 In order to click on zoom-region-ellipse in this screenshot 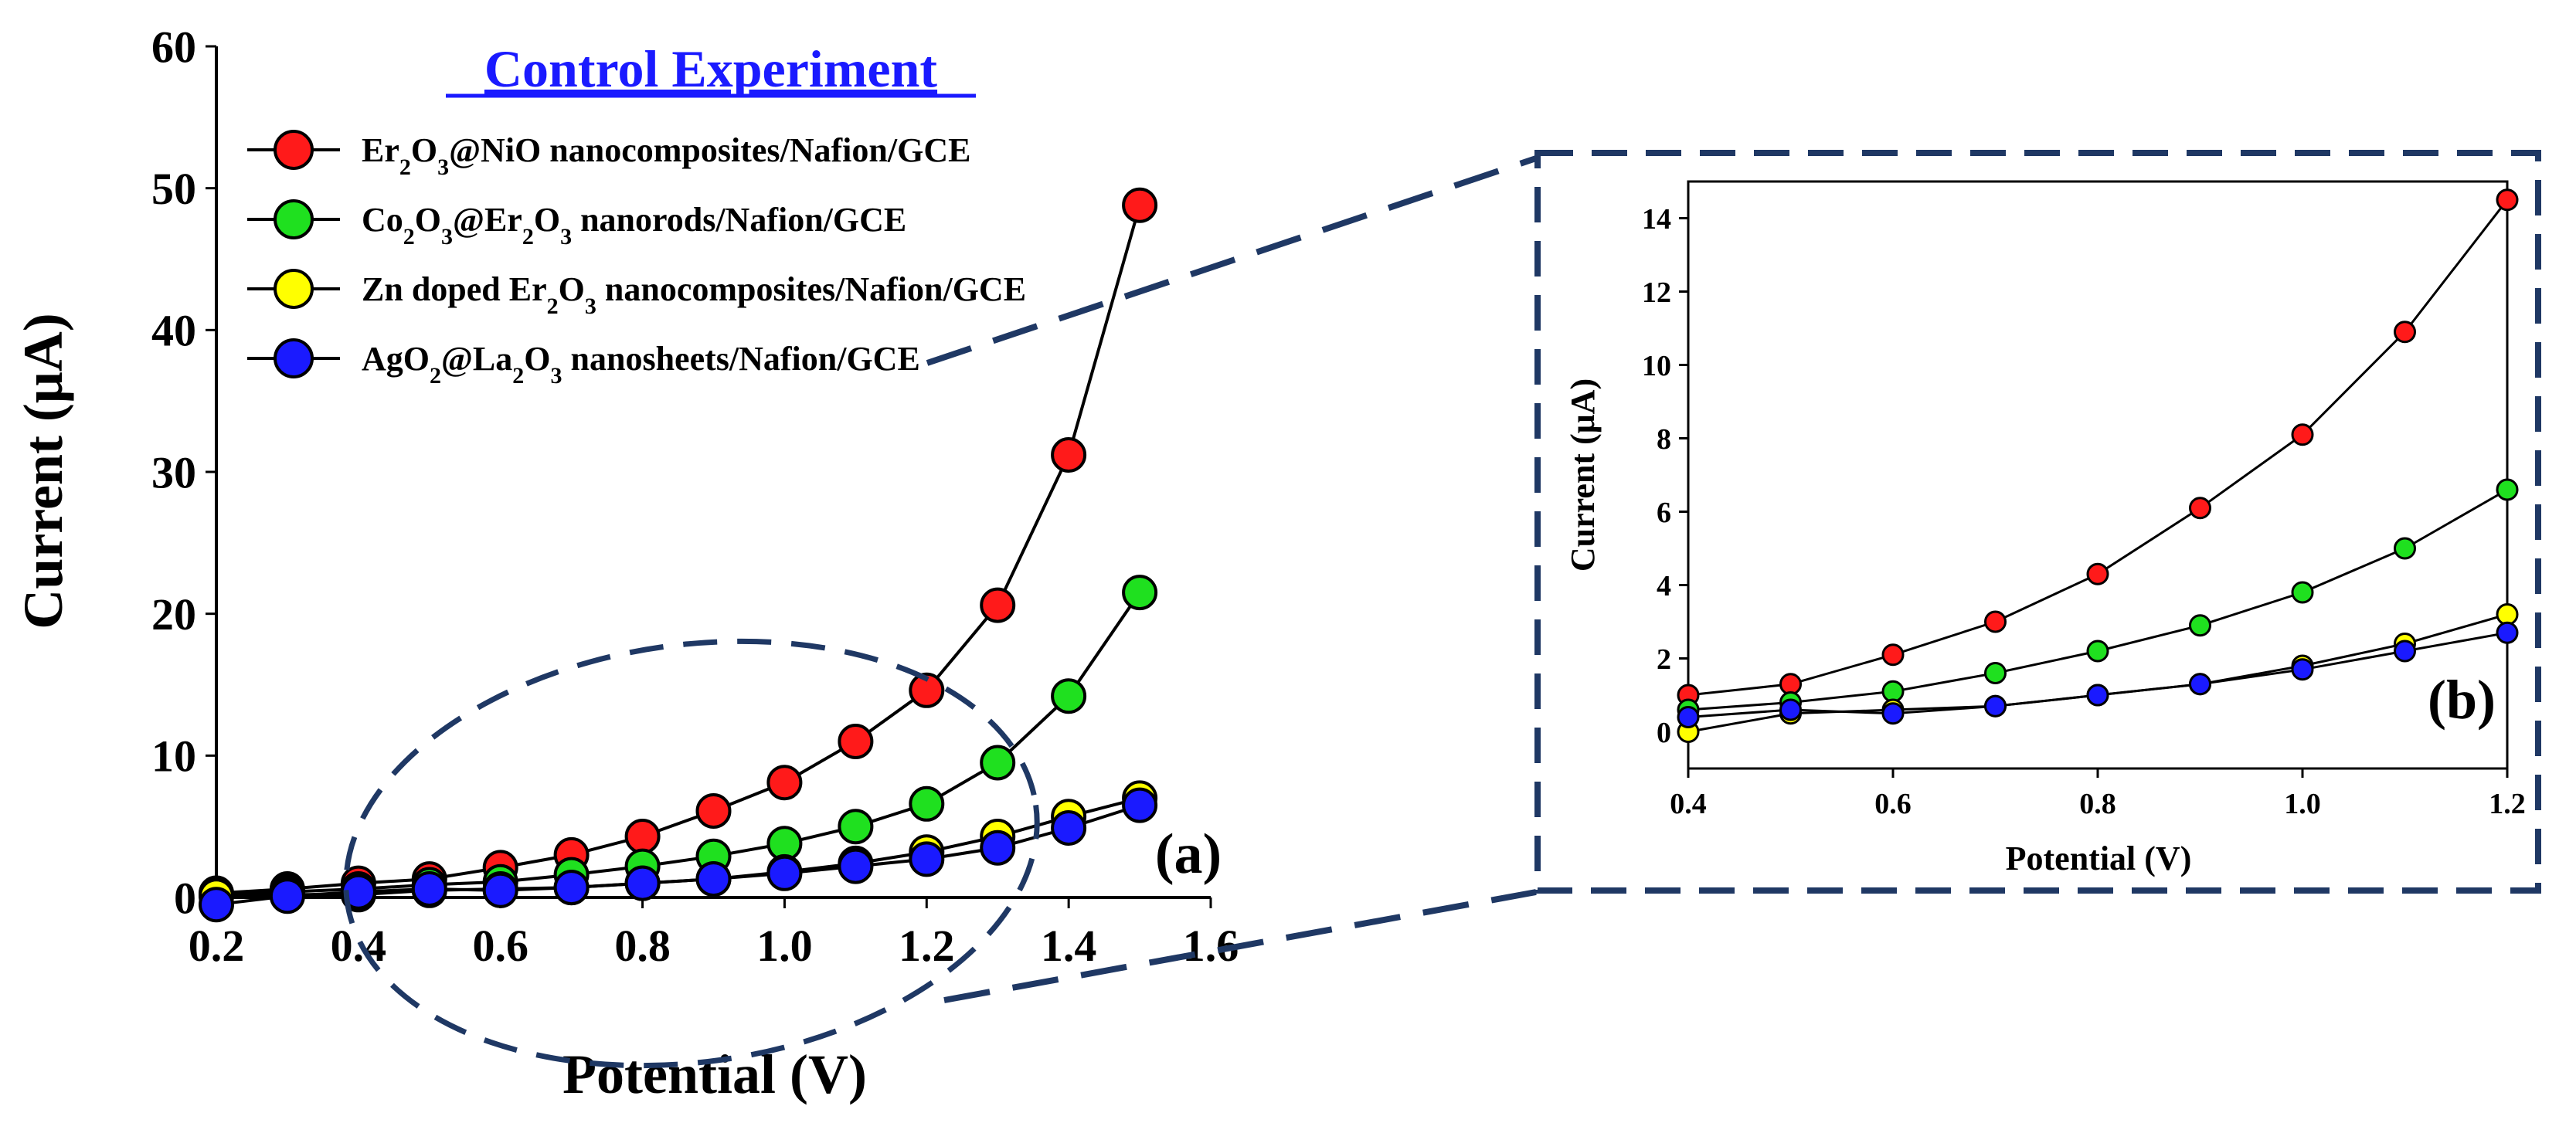, I will do `click(691, 854)`.